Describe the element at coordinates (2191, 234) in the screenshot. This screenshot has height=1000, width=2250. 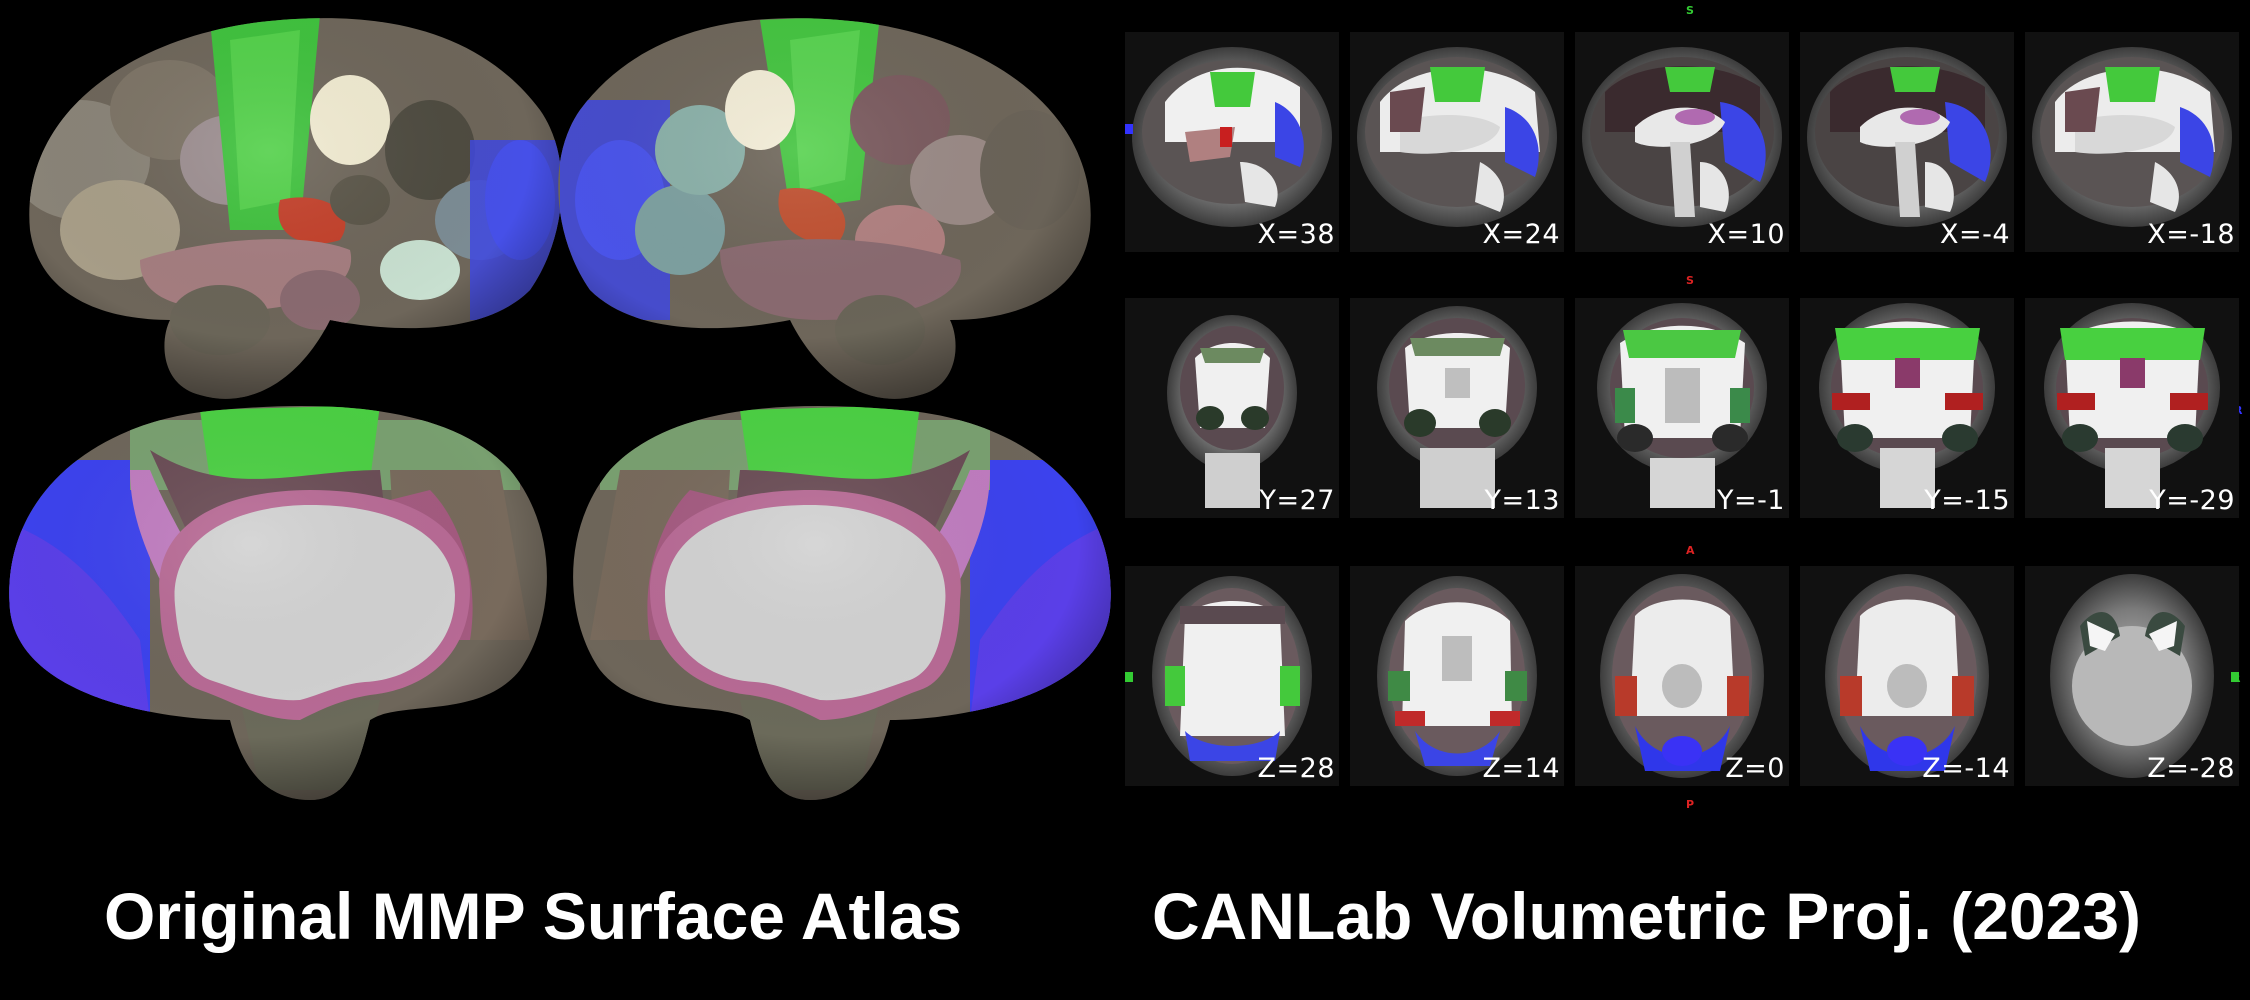
I see `slice-coordinate-label: X=-18` at that location.